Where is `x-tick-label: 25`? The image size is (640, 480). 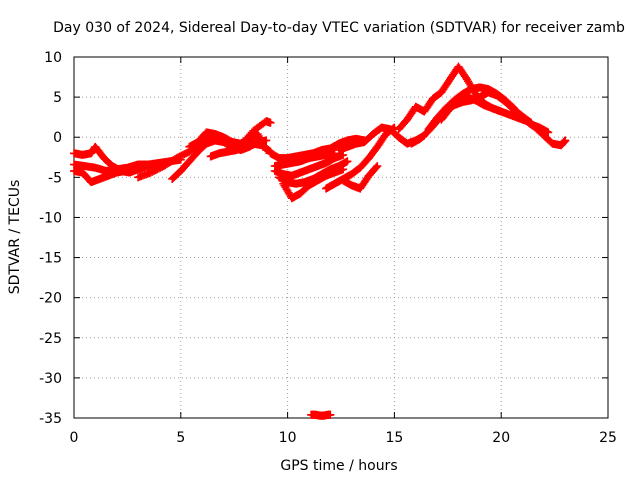
x-tick-label: 25 is located at coordinates (608, 438).